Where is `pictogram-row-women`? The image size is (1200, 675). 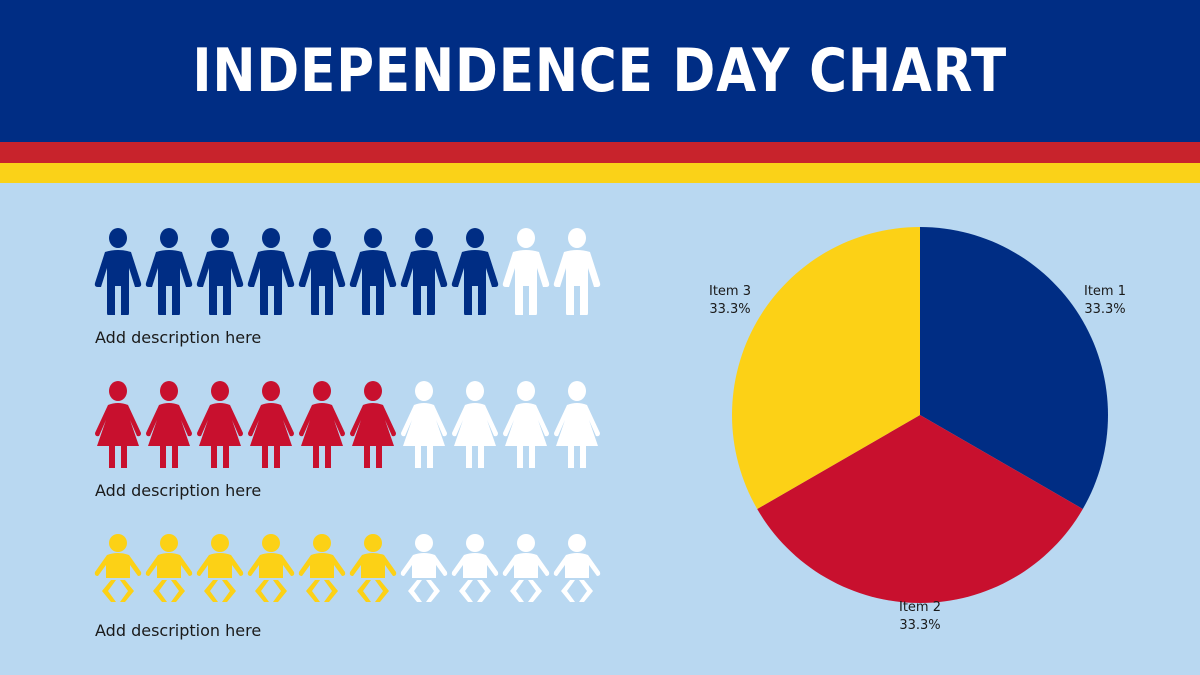
pictogram-row-women is located at coordinates (353, 423).